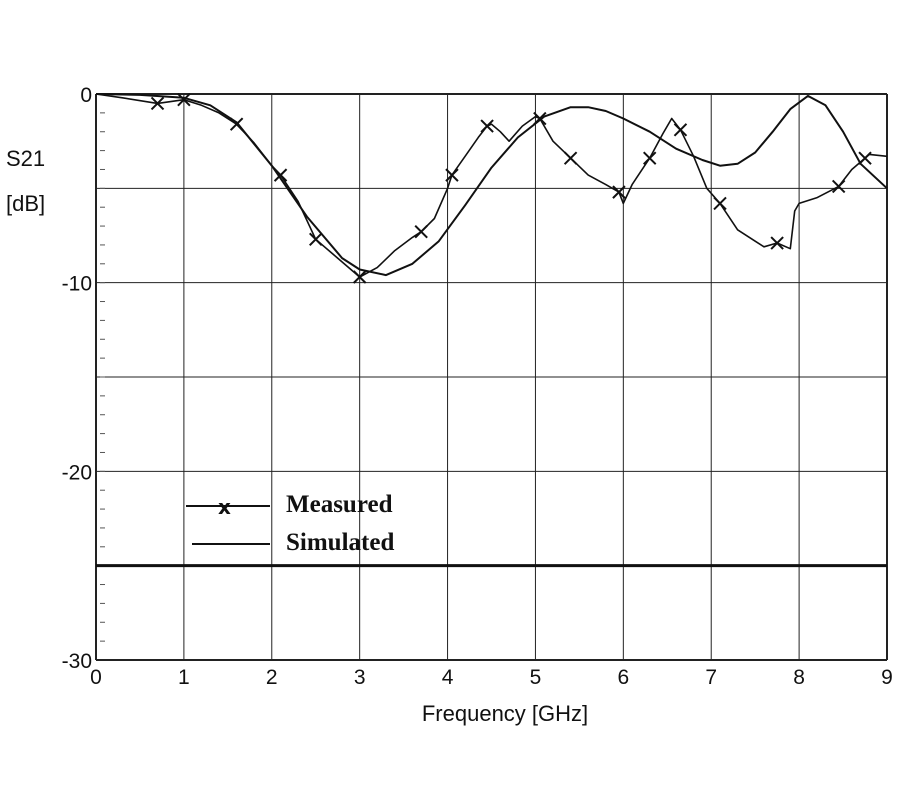 The image size is (900, 800). I want to click on y-tick-label: -10, so click(77, 284).